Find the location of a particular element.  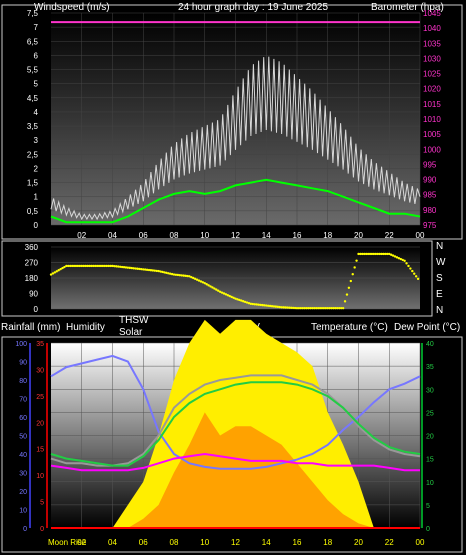

wind-tick-label: 5,5 is located at coordinates (33, 70).